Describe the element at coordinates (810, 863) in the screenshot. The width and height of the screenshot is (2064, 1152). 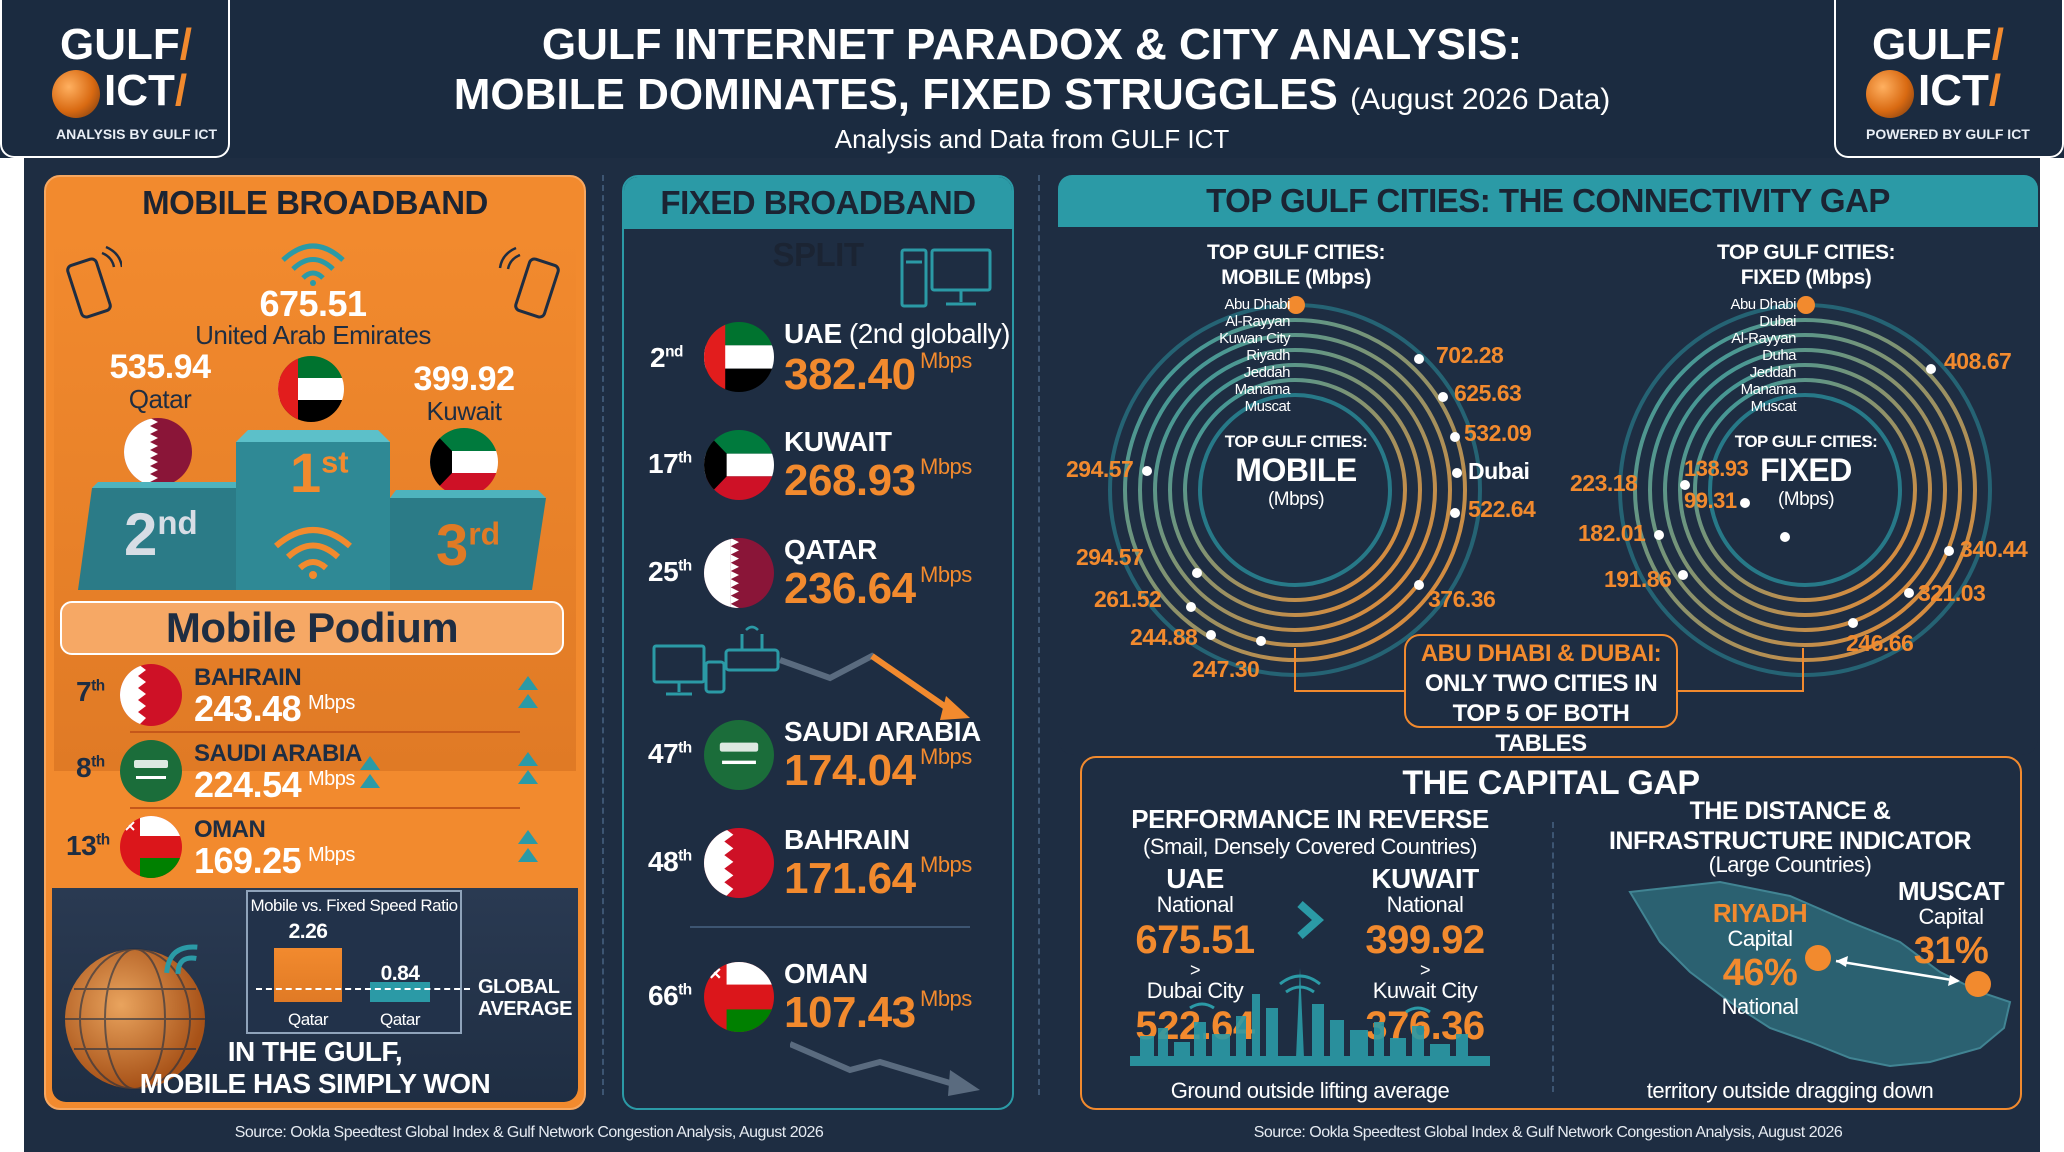
I see `fixed-row-bahrain: 48th BAHRAIN 171.64 Mbps` at that location.